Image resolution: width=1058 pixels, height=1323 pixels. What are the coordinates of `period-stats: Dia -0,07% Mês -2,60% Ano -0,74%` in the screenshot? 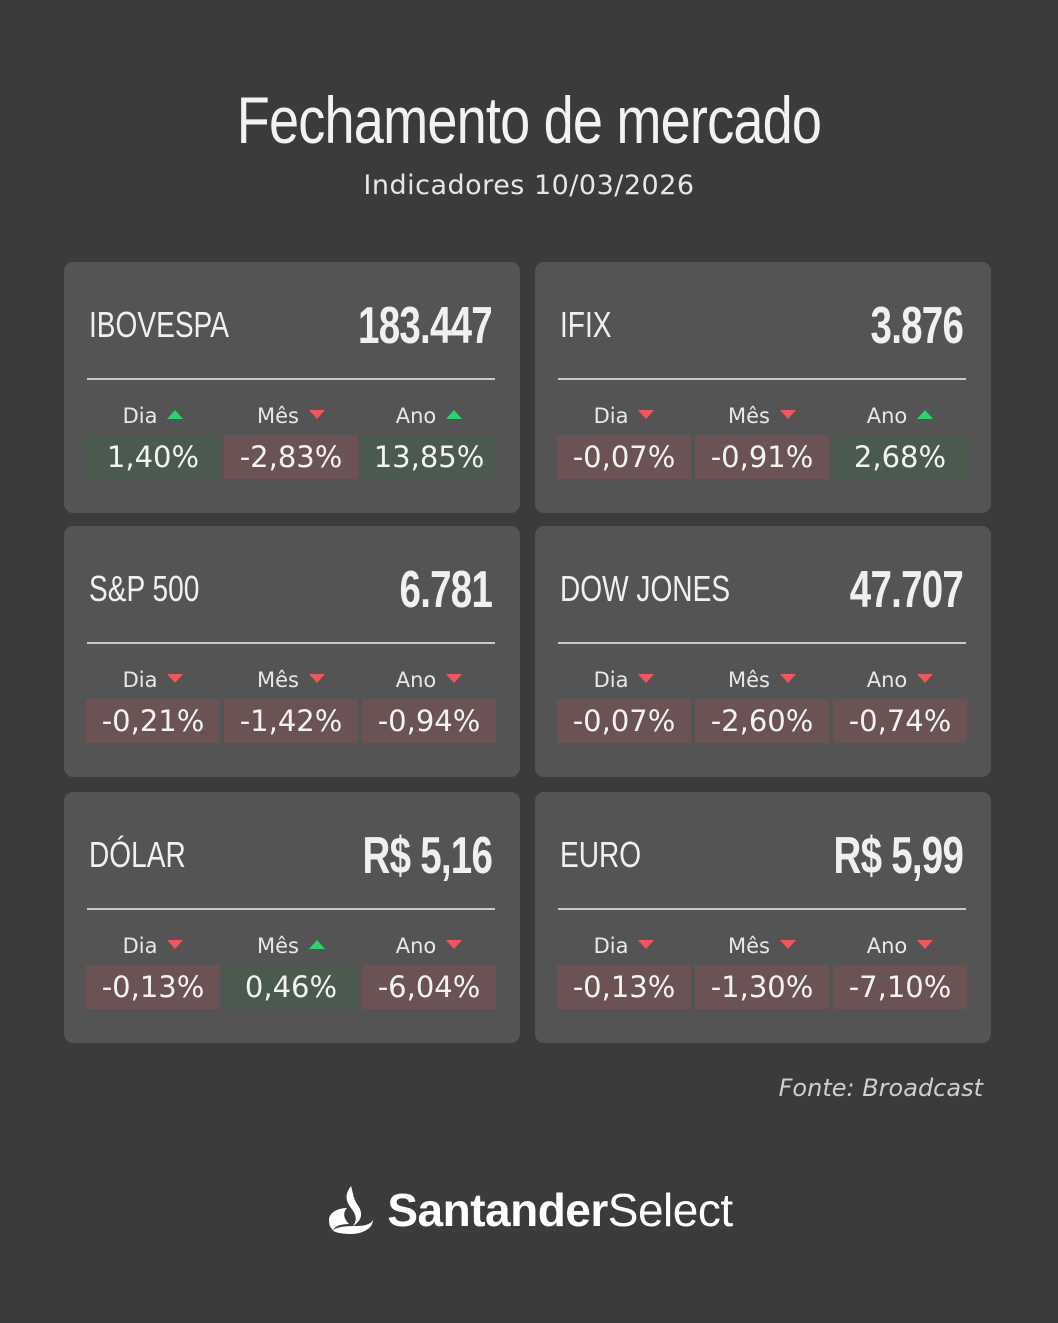 It's located at (763, 706).